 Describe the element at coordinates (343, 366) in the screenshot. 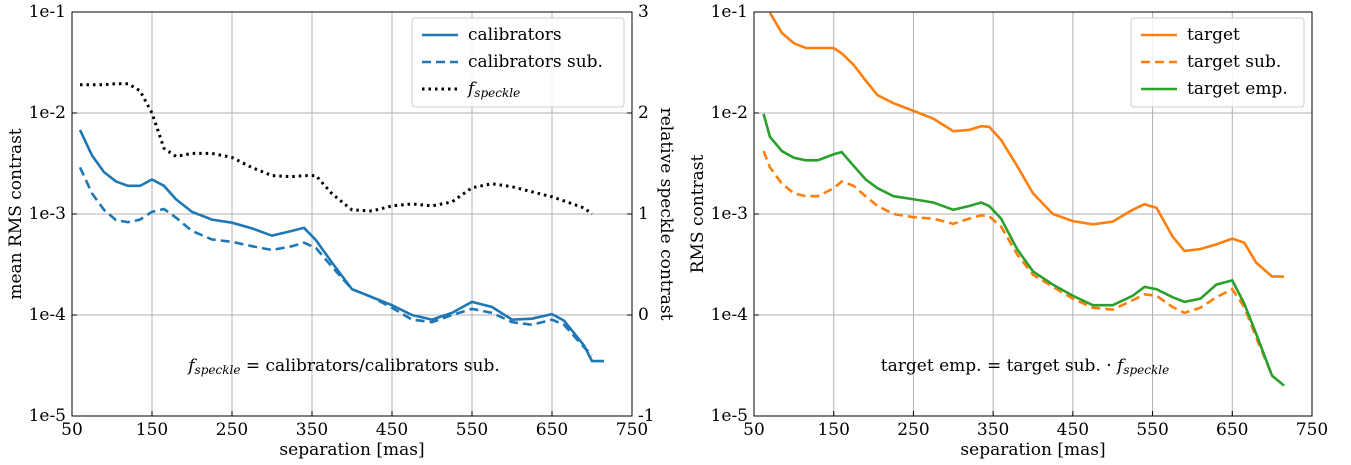

I see `annotation: fspeckle​ = calibrators/calibrators sub.` at that location.